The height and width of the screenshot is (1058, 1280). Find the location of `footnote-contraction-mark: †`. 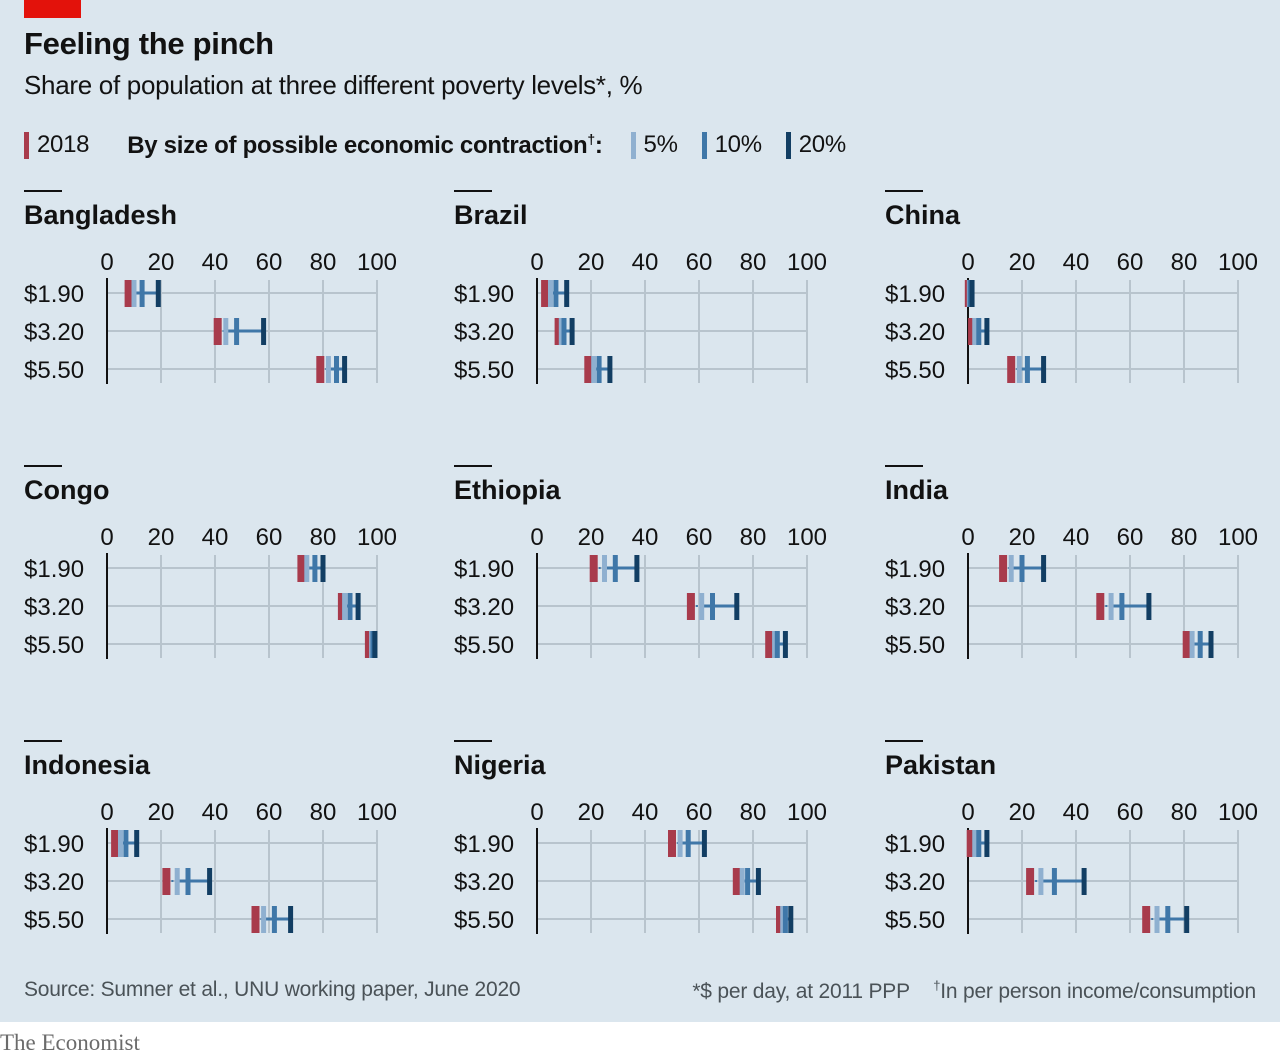

footnote-contraction-mark: † is located at coordinates (937, 985).